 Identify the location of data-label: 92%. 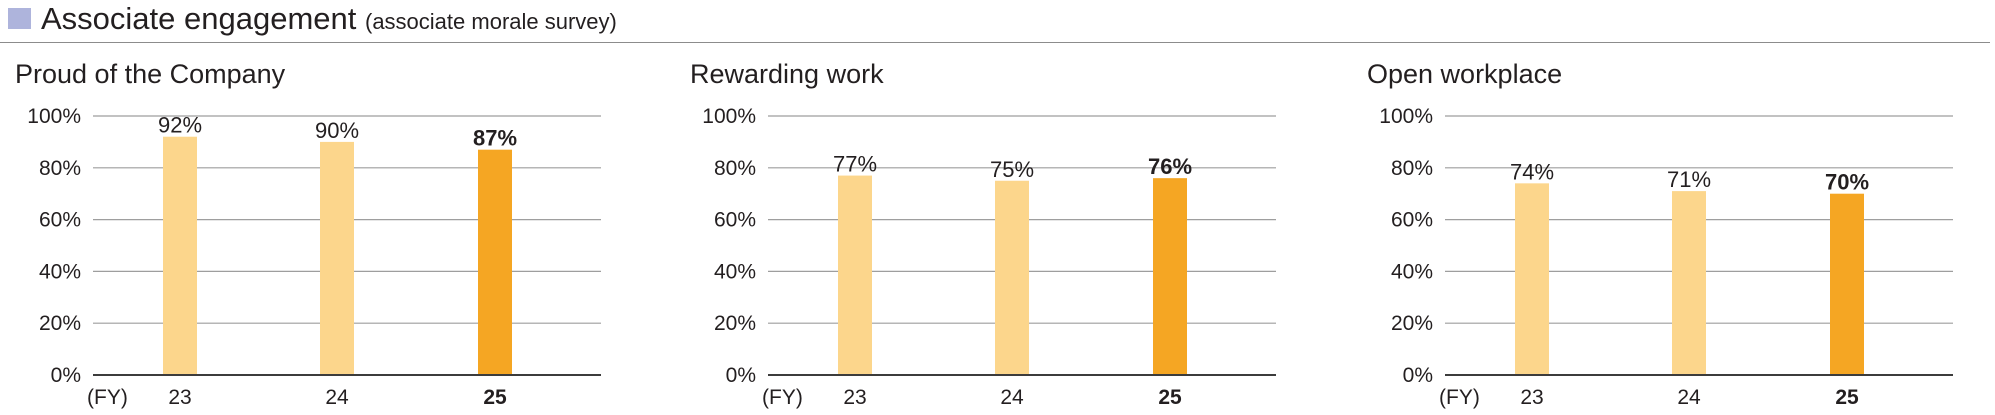
(180, 125).